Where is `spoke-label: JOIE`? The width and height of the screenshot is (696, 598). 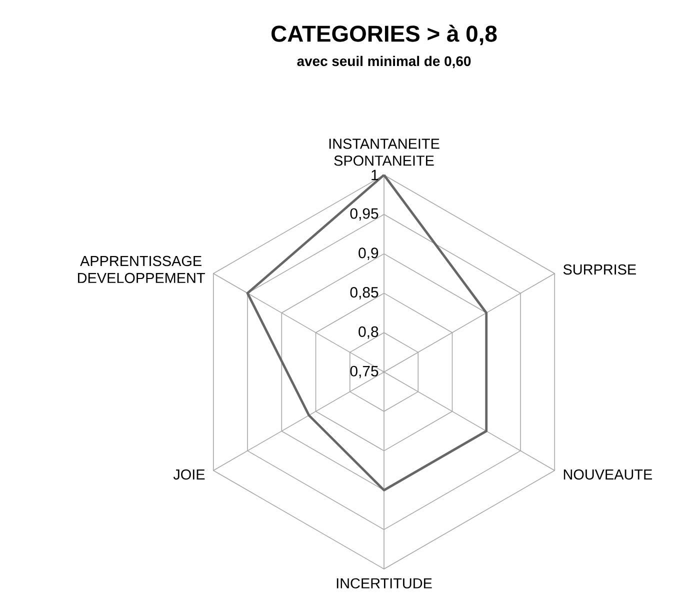
spoke-label: JOIE is located at coordinates (189, 474).